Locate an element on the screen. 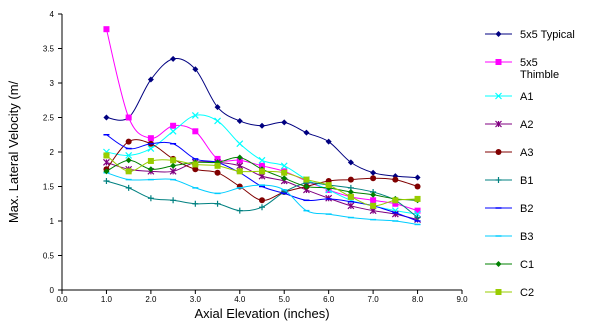 This screenshot has height=322, width=589. x-tick-label: 3.0 is located at coordinates (196, 299).